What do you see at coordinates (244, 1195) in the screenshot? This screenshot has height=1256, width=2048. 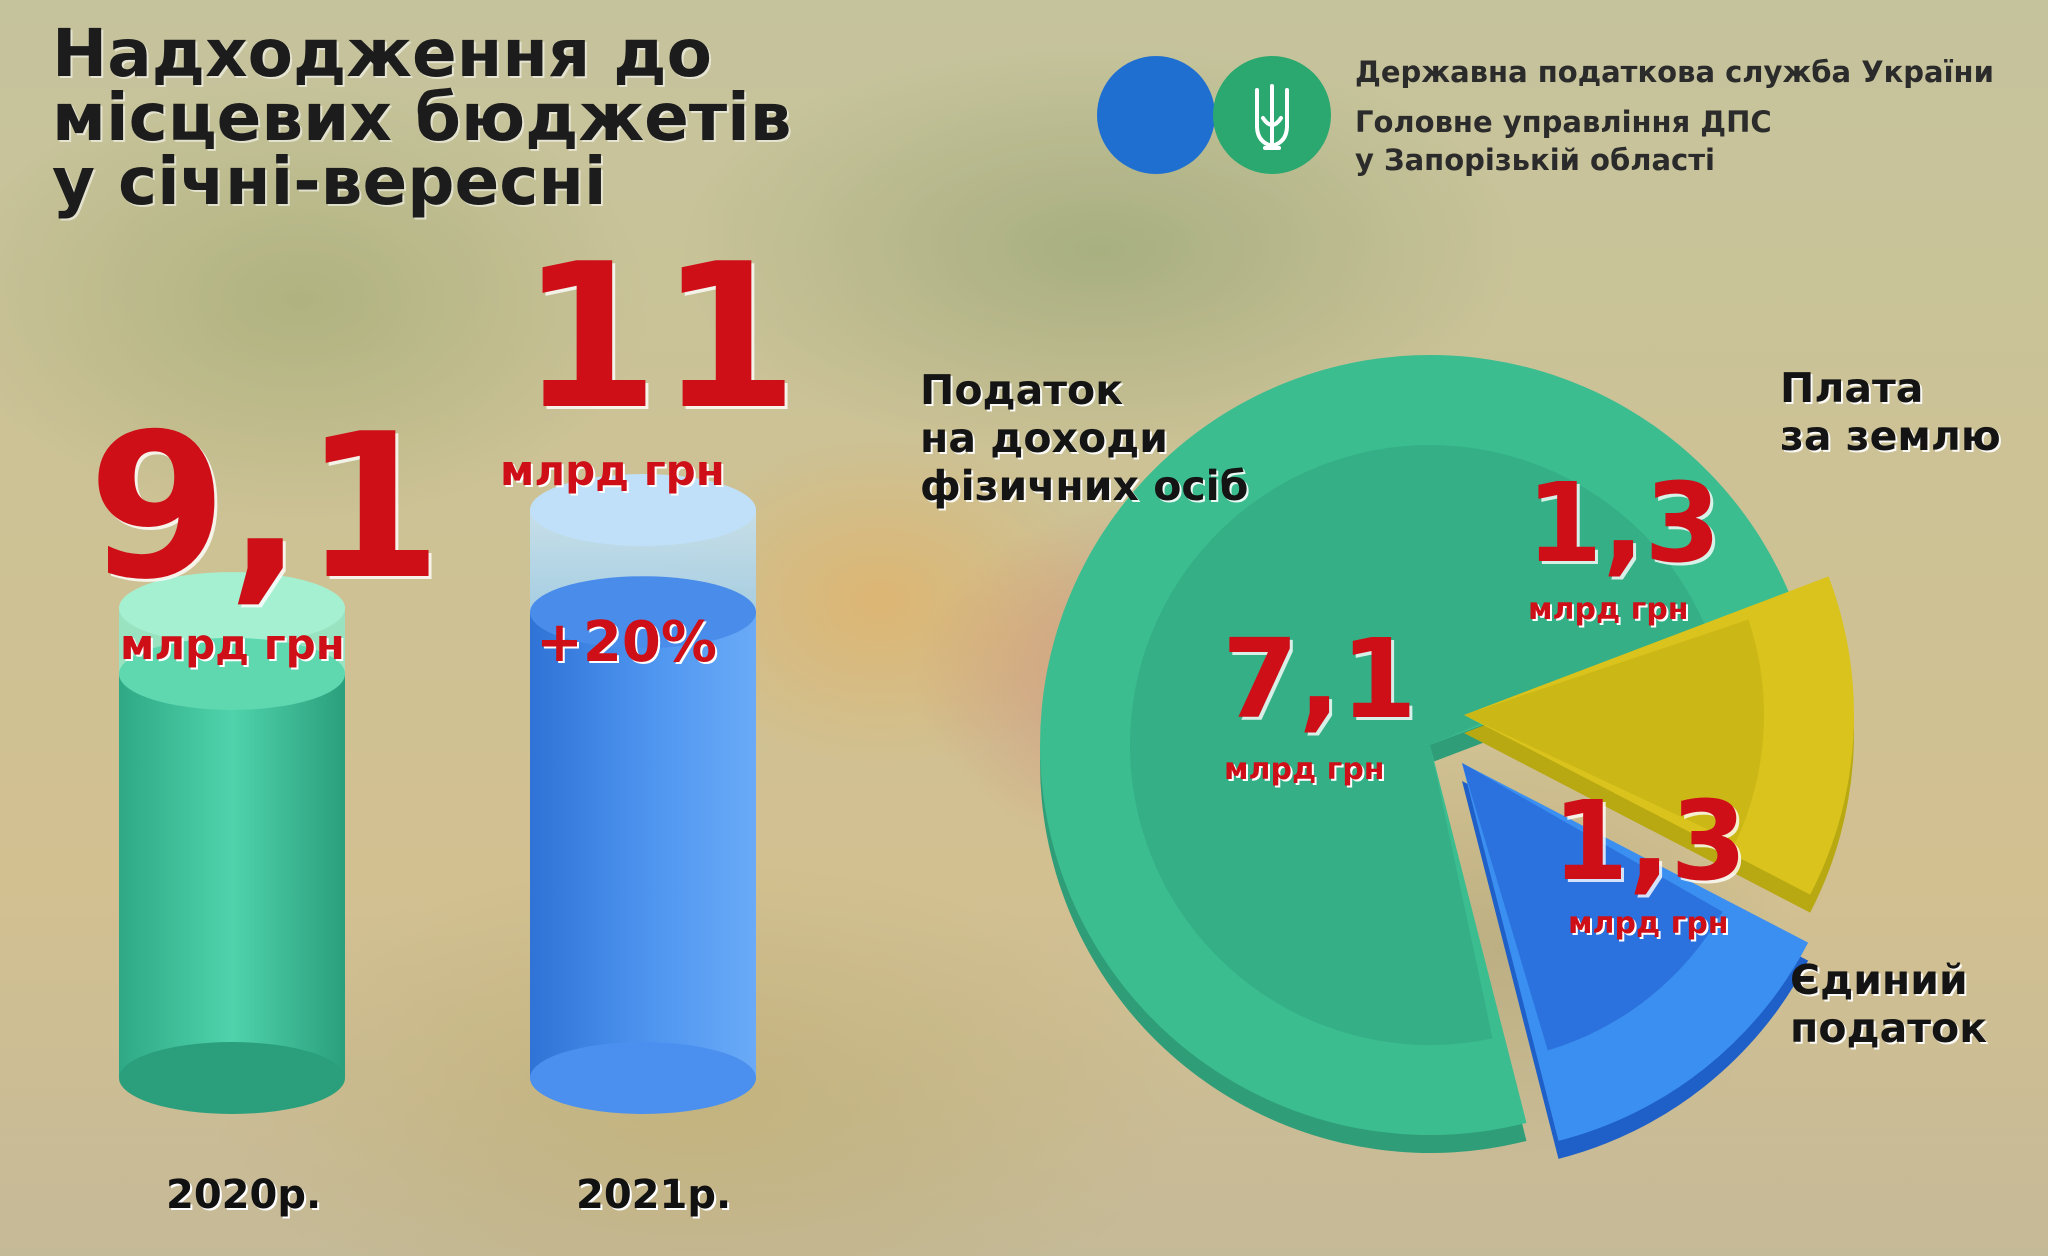 I see `bar-category-2020: 2020р.` at bounding box center [244, 1195].